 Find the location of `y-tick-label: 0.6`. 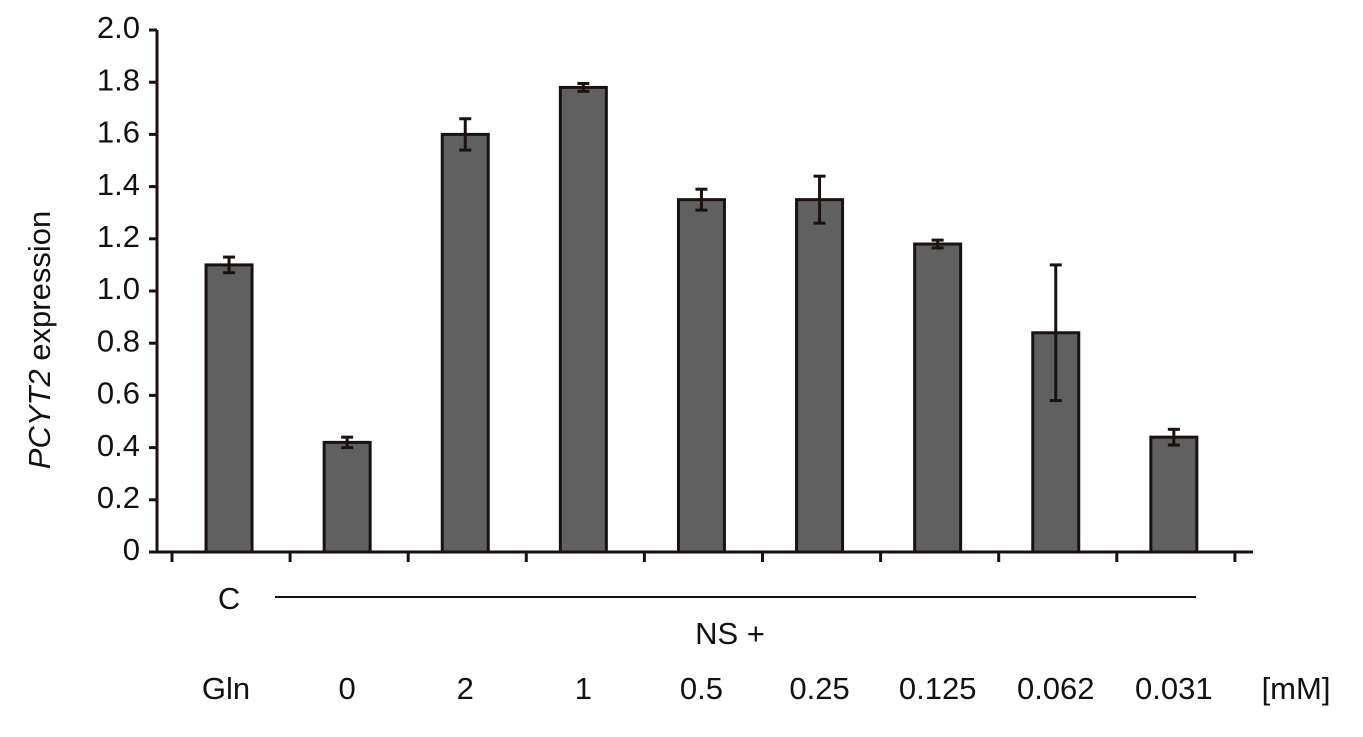

y-tick-label: 0.6 is located at coordinates (118, 393).